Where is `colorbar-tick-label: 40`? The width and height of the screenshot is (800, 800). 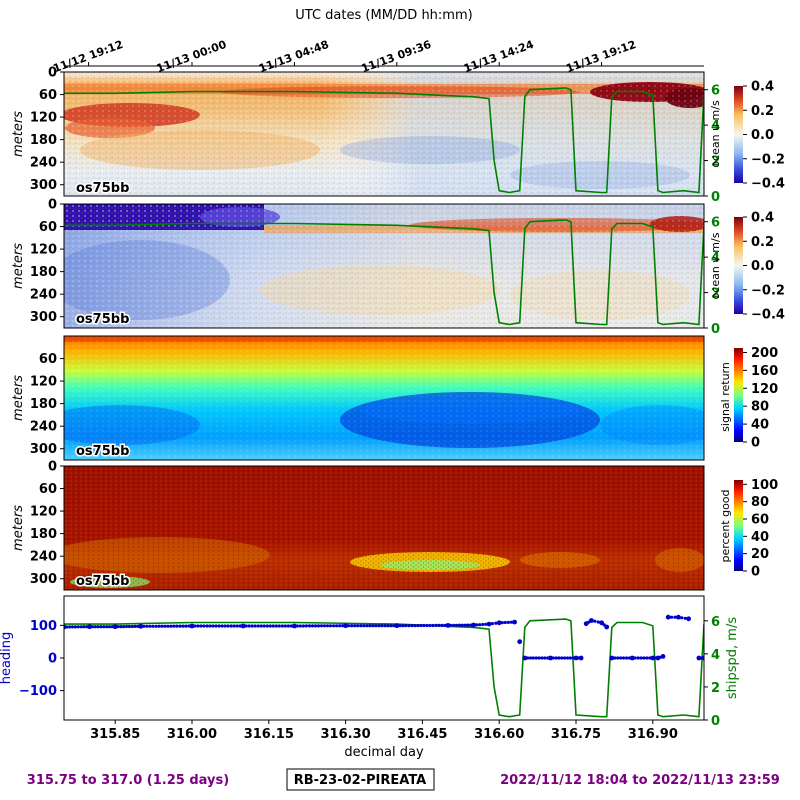 colorbar-tick-label: 40 is located at coordinates (760, 537).